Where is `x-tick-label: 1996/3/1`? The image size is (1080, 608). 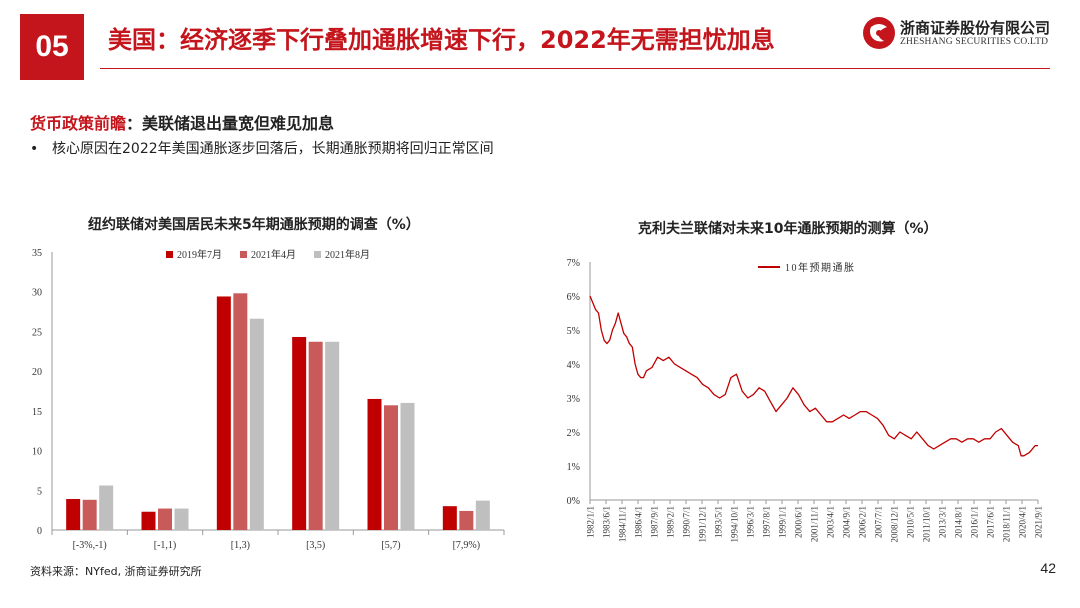 x-tick-label: 1996/3/1 is located at coordinates (751, 522).